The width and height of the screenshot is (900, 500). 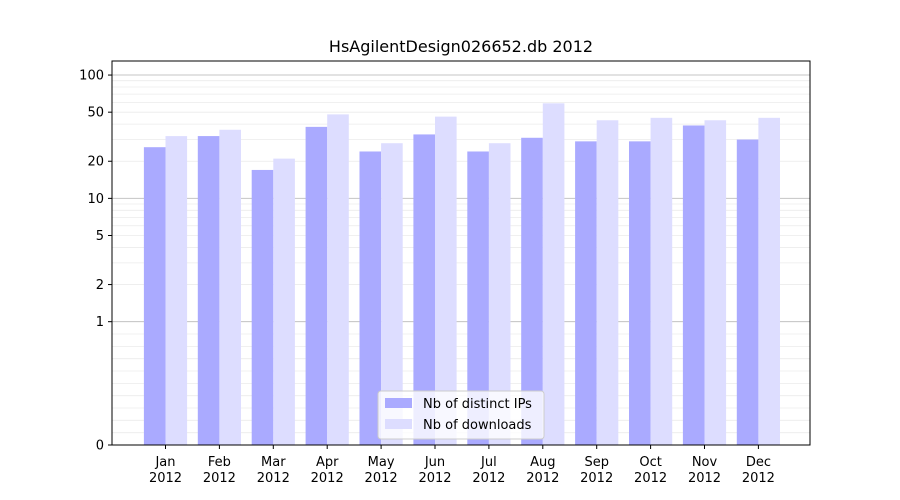 I want to click on chart-title: HsAgilentDesign026652.db 2012, so click(x=461, y=46).